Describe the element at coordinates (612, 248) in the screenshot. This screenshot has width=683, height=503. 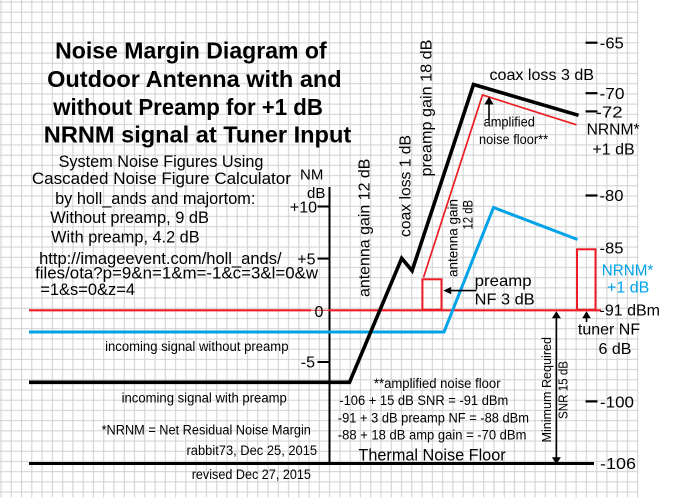
I see `svg-text: -85` at that location.